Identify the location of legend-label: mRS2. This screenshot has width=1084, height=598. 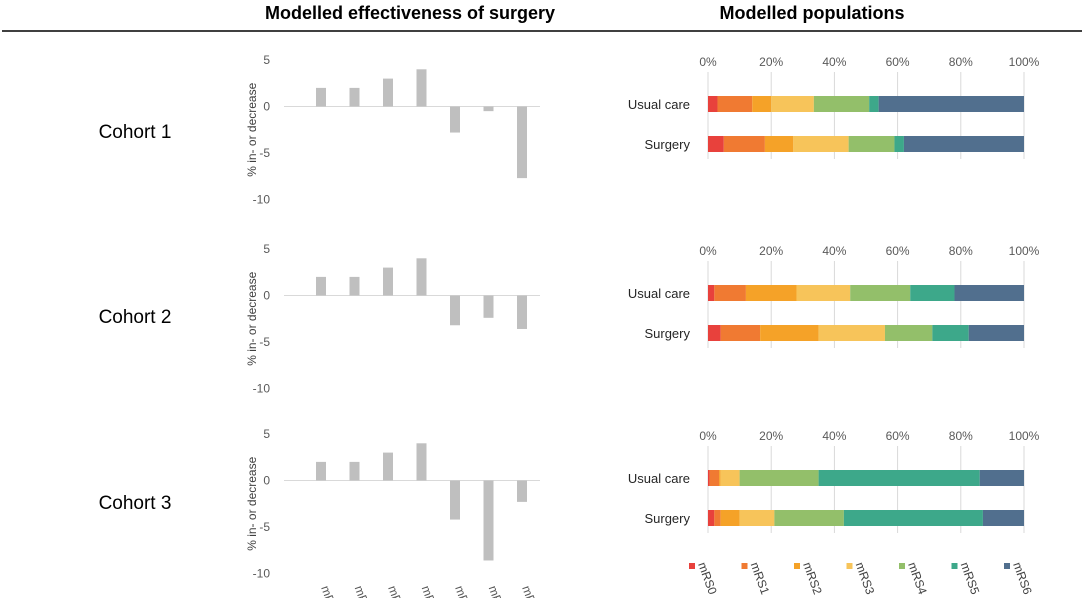
(812, 578).